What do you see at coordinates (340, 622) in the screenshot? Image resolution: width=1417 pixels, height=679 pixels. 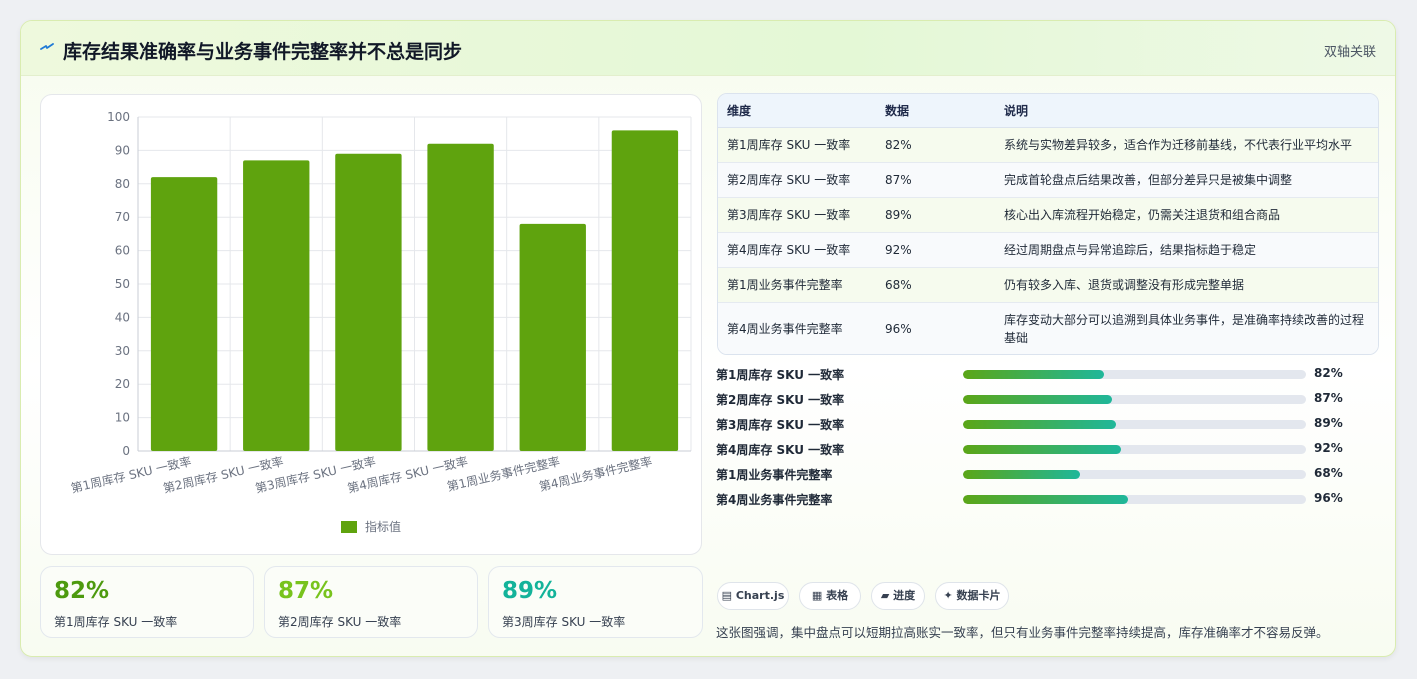 I see `stat-label: 第2周库存 SKU 一致率` at bounding box center [340, 622].